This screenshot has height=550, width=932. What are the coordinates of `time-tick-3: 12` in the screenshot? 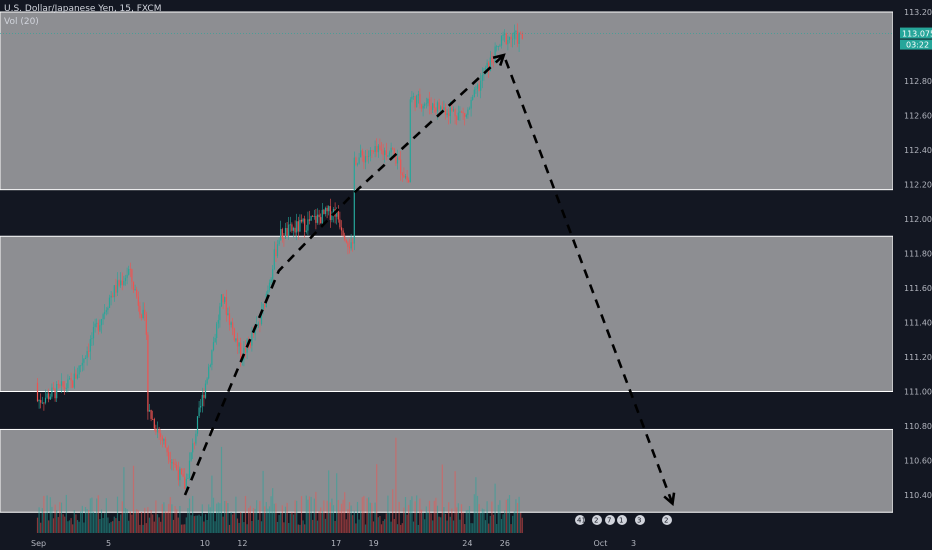 It's located at (242, 543).